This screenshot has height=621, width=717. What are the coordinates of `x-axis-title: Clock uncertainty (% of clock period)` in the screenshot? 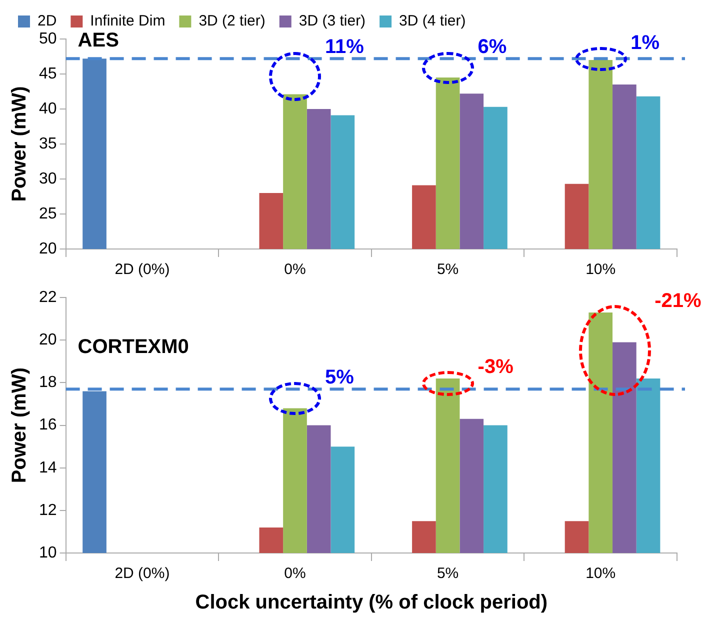 It's located at (371, 603).